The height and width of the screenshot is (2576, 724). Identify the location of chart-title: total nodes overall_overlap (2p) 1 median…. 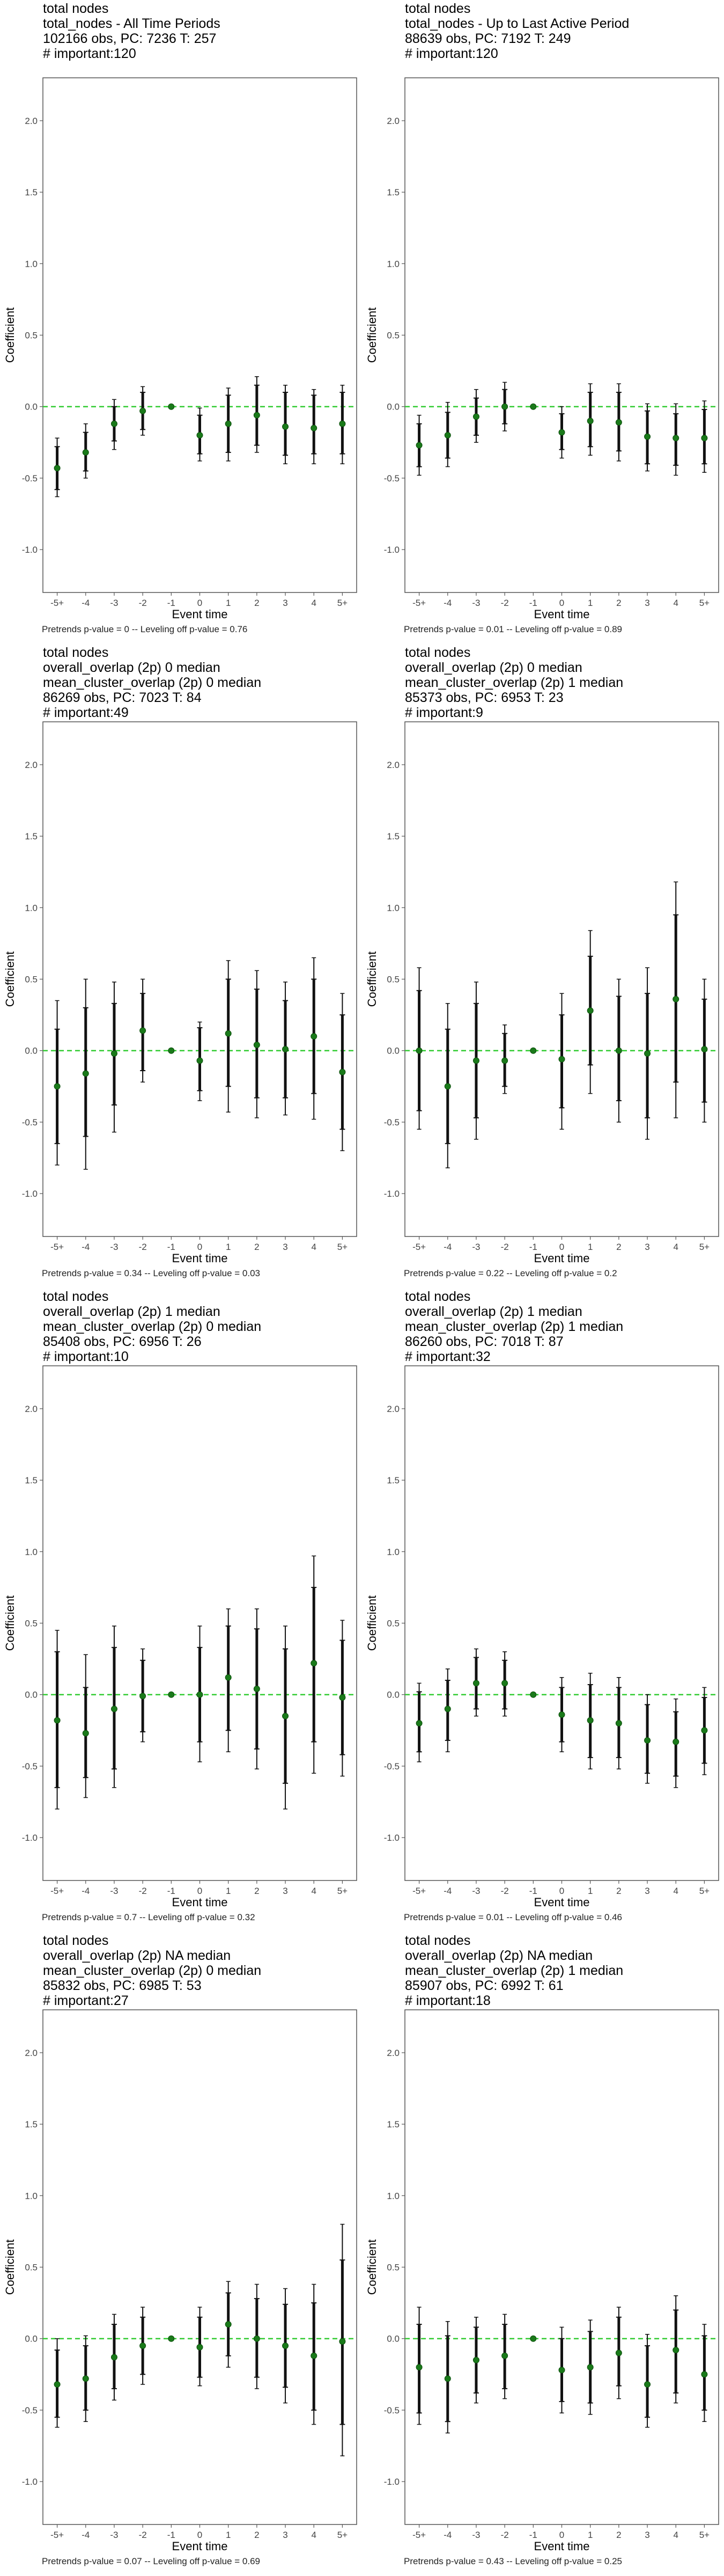
(152, 1326).